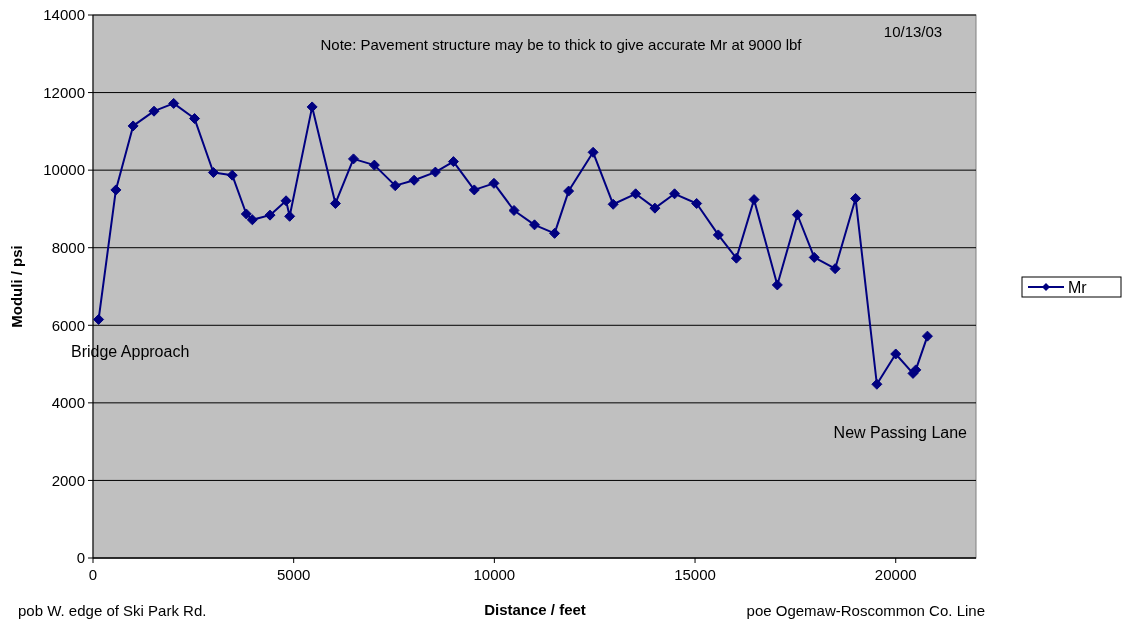  What do you see at coordinates (913, 31) in the screenshot?
I see `annotation: 10/13/03` at bounding box center [913, 31].